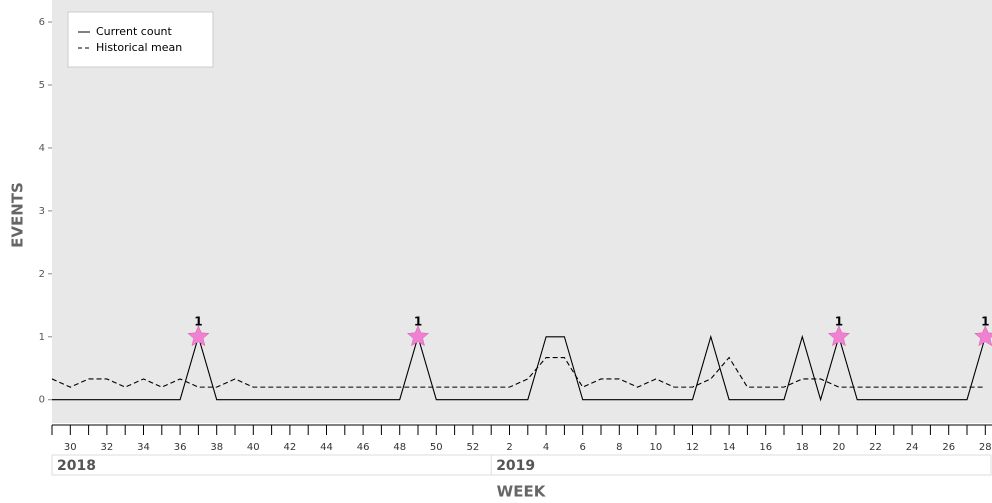 This screenshot has width=992, height=503. What do you see at coordinates (399, 447) in the screenshot?
I see `x-tick-label: 48` at bounding box center [399, 447].